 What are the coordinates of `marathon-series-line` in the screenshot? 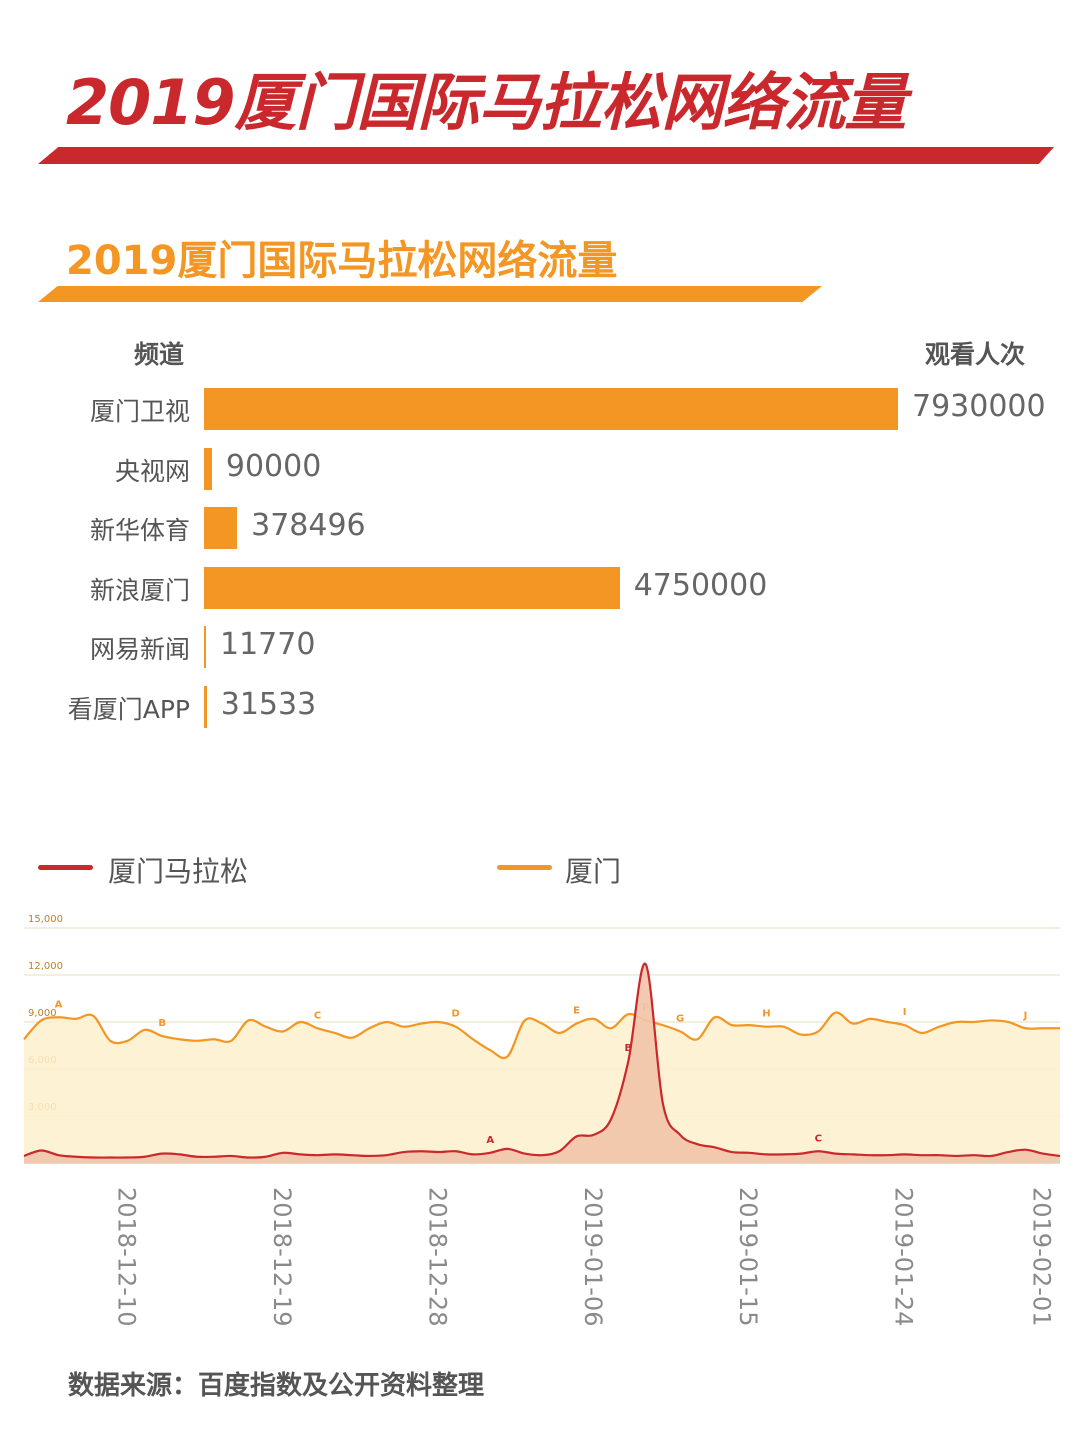 It's located at (542, 1060).